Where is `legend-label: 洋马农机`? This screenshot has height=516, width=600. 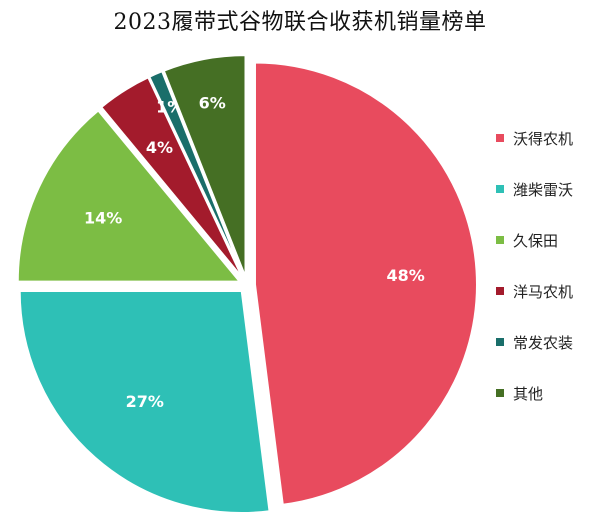
legend-label: 洋马农机 is located at coordinates (543, 291).